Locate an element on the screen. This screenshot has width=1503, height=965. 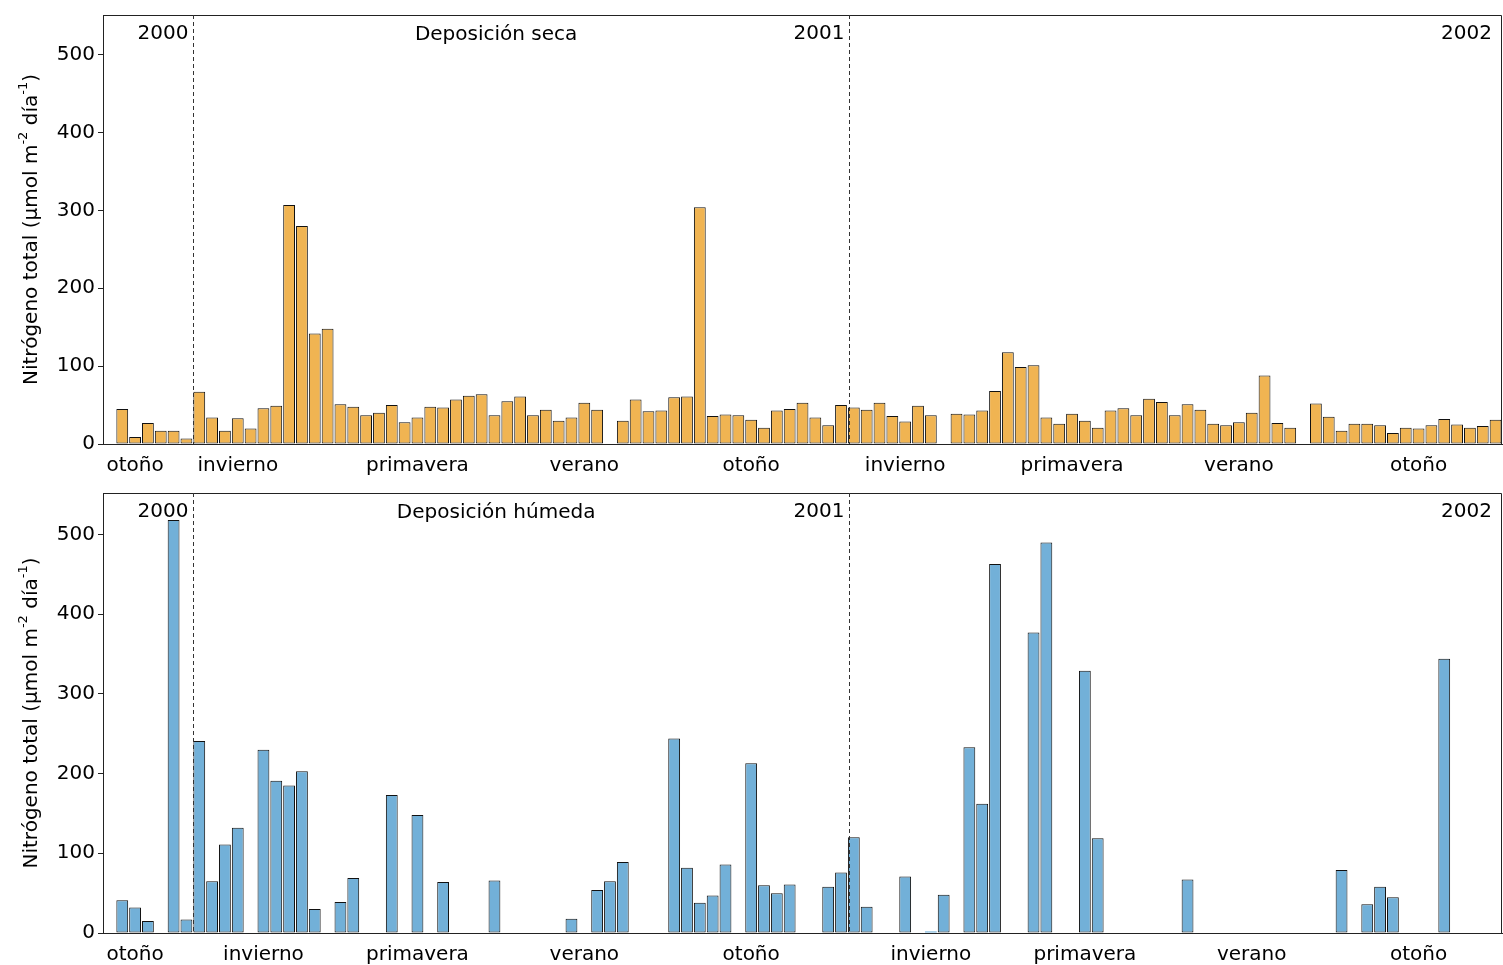
chart-title: Deposición seca is located at coordinates (496, 33).